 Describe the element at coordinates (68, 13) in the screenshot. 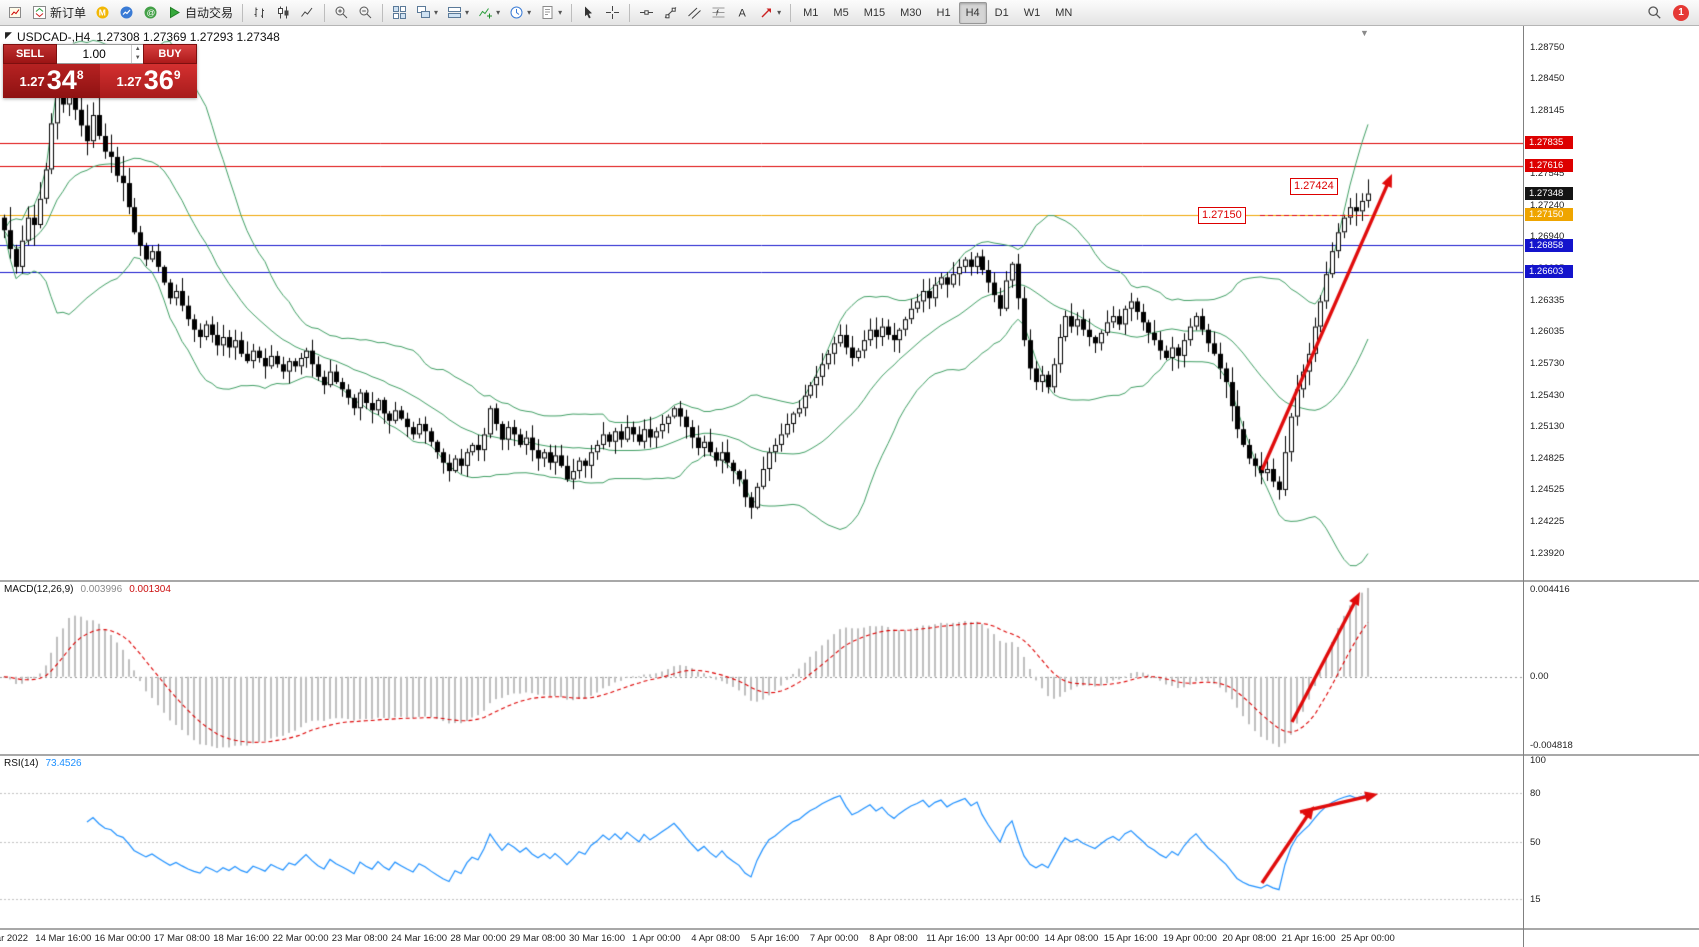

I see `new-order-label: 新订单` at that location.